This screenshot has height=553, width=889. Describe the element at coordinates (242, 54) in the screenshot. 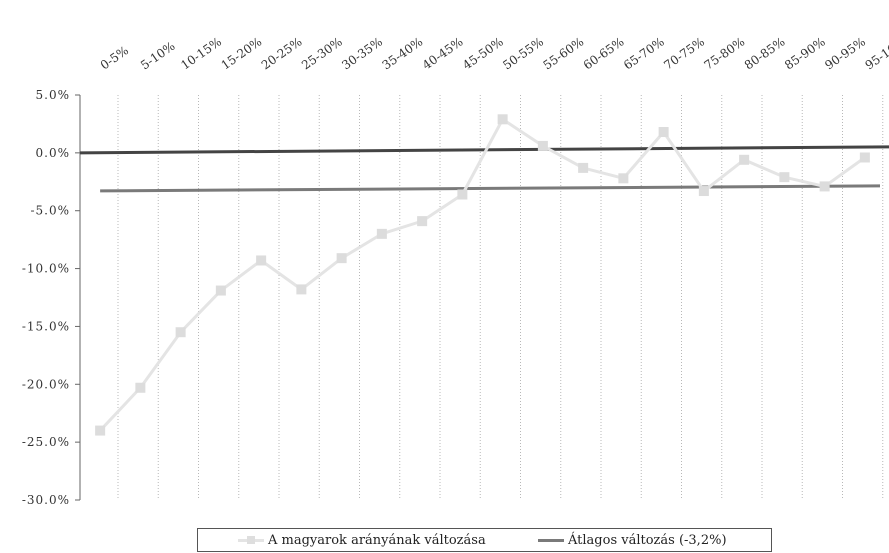

I see `x-tick-label: 15-20%` at that location.